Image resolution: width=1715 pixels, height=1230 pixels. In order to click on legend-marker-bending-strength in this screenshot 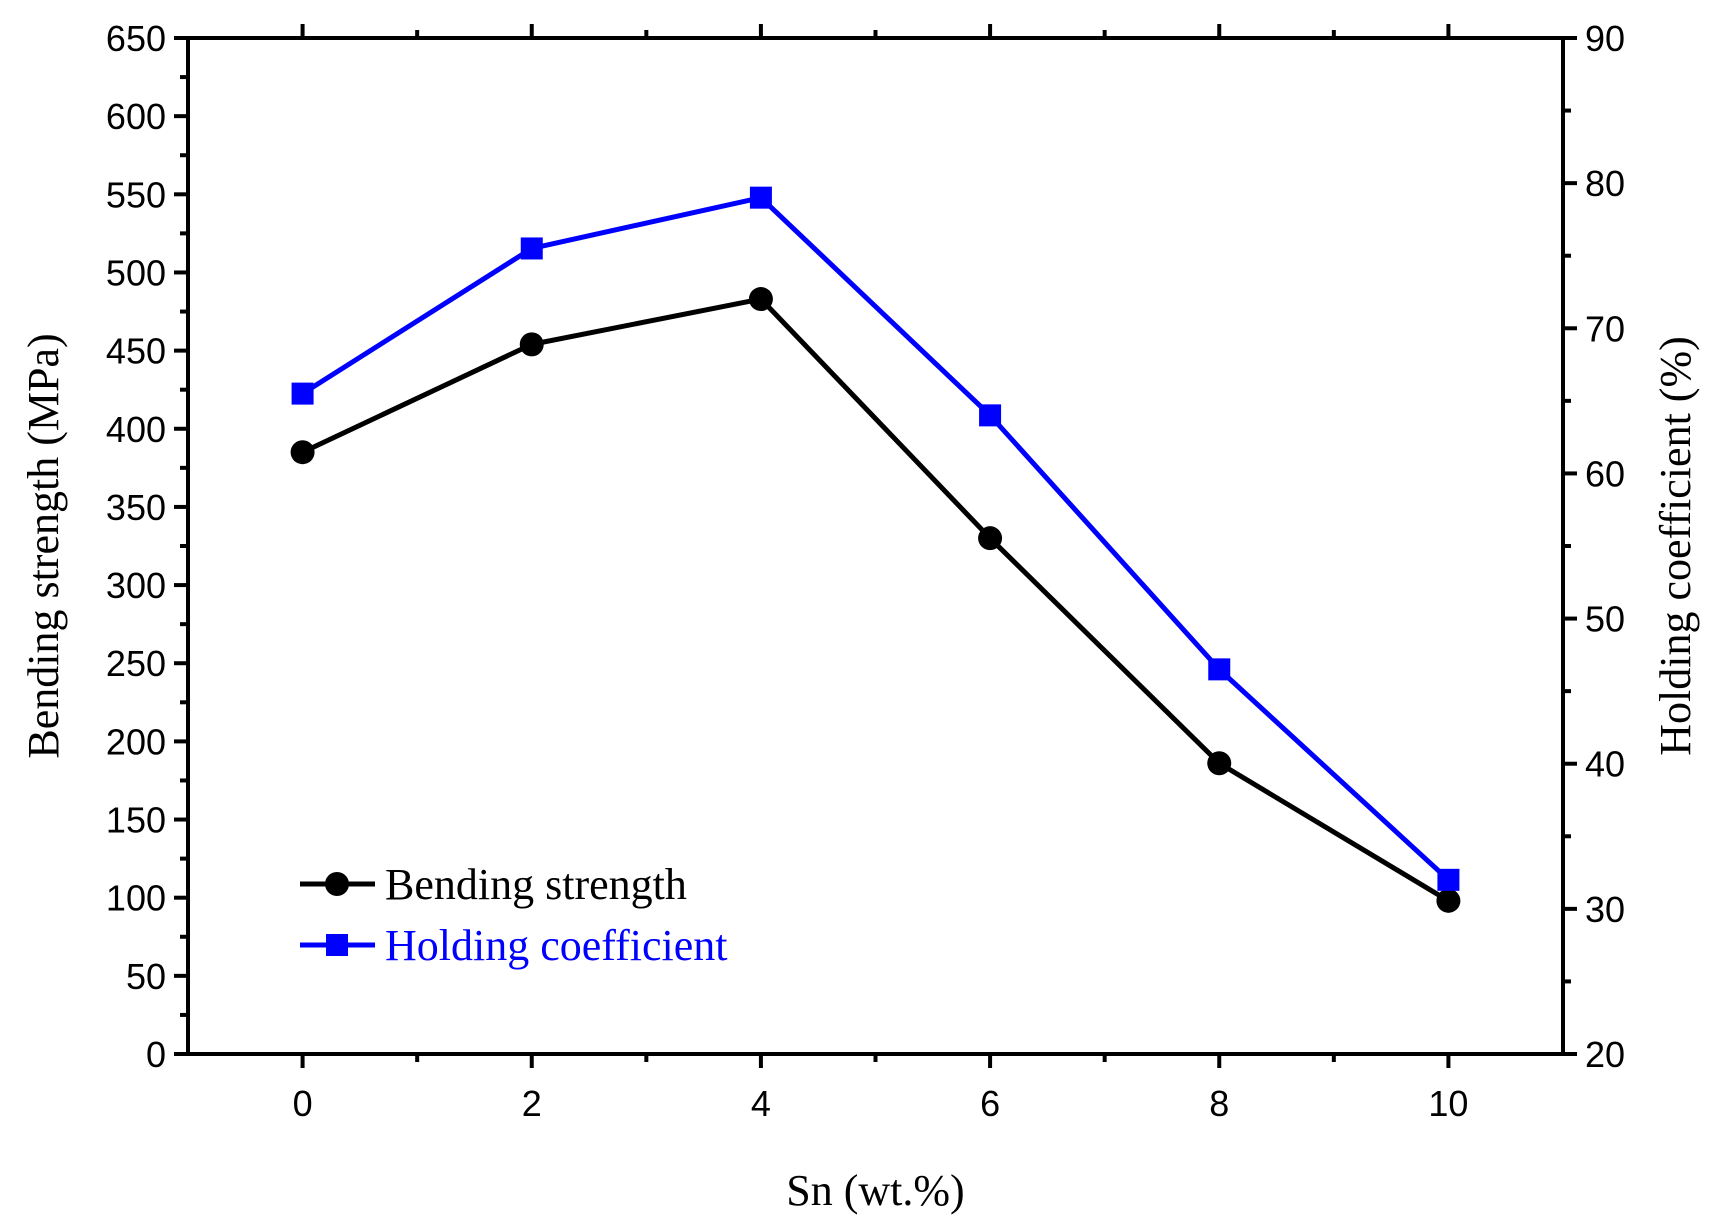, I will do `click(337, 884)`.